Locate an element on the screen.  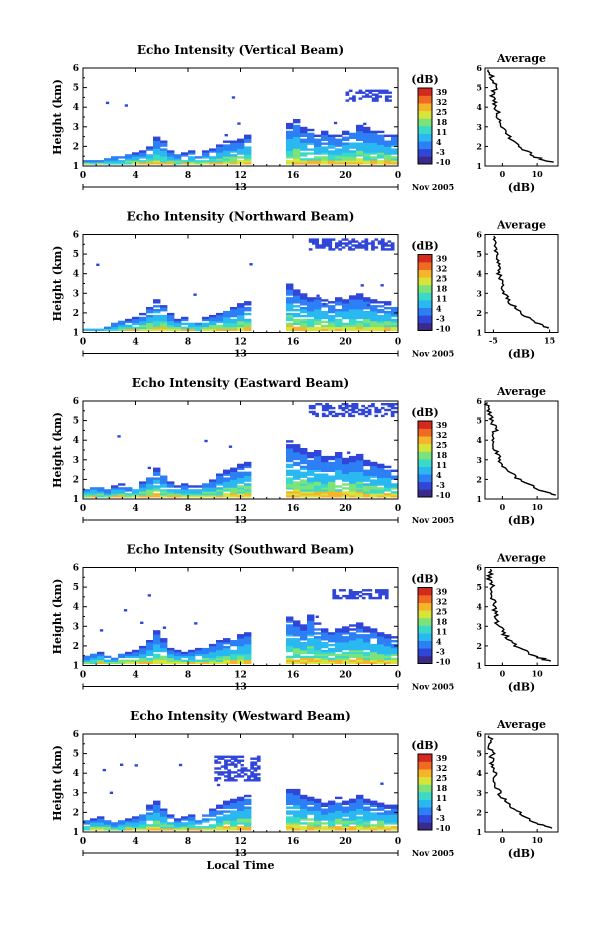
cbar-tick-label: 25 is located at coordinates (441, 445).